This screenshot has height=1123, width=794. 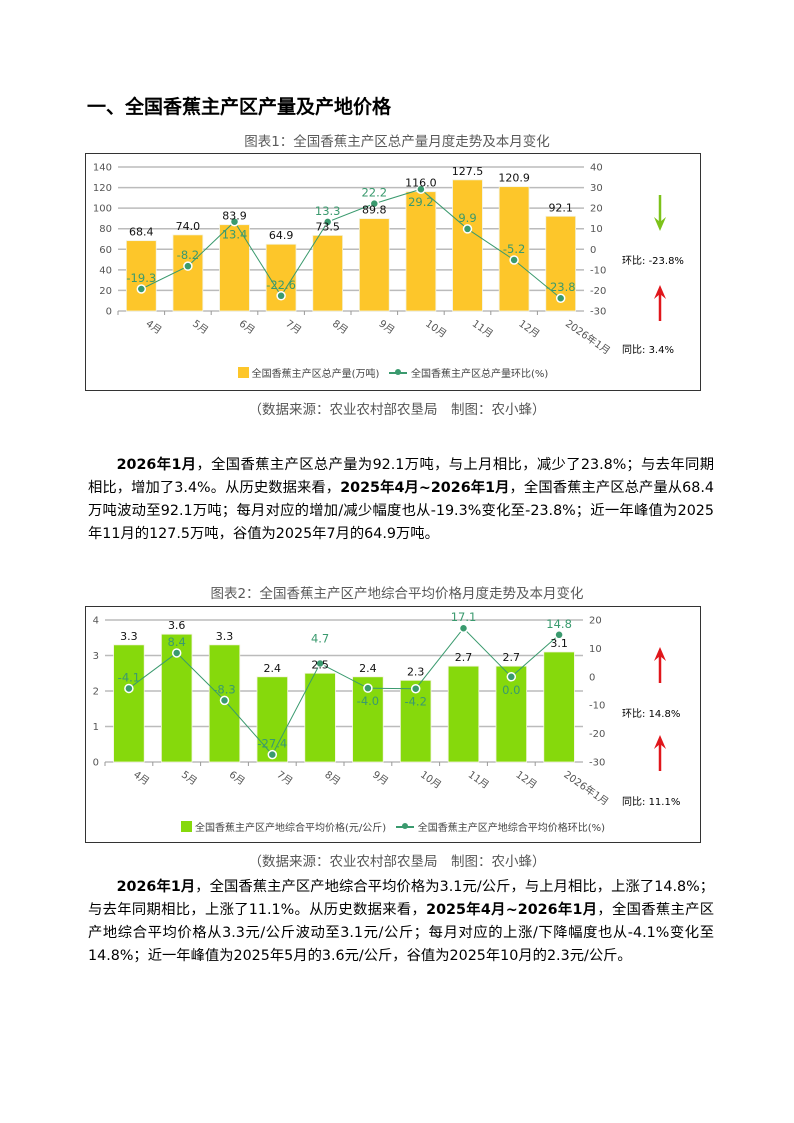 What do you see at coordinates (374, 193) in the screenshot?
I see `line-value-label: 22.2` at bounding box center [374, 193].